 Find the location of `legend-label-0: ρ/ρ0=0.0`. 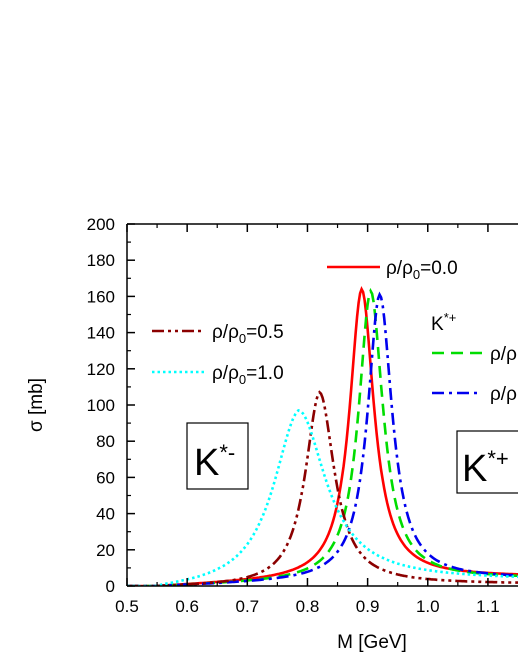

legend-label-0: ρ/ρ0=0.0 is located at coordinates (422, 270).